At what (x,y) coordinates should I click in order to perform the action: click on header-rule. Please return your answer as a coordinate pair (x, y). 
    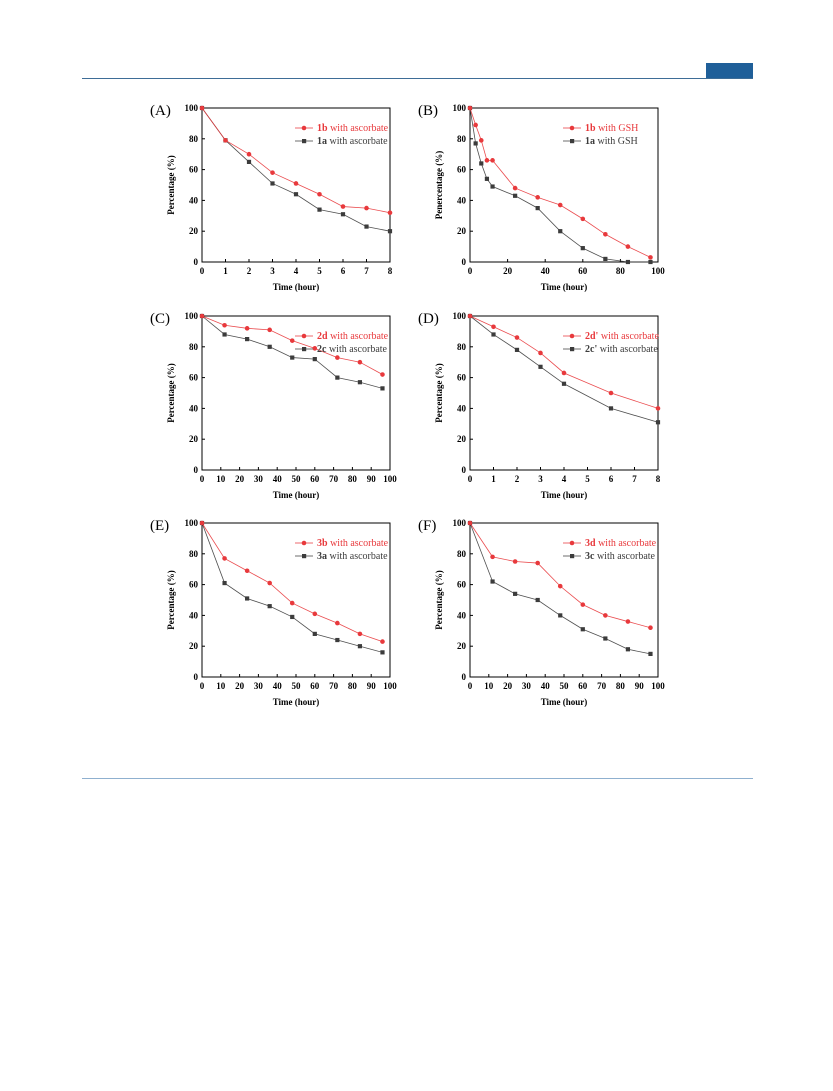
    Looking at the image, I should click on (417, 78).